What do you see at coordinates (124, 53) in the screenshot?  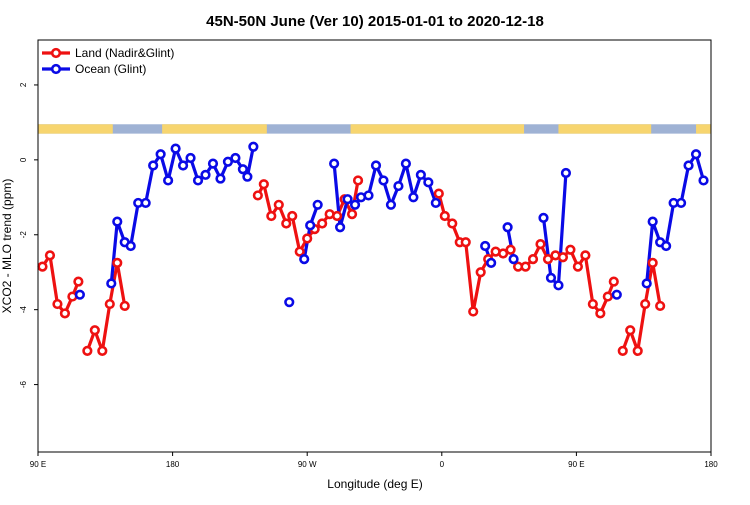 I see `land-legend-label: Land (Nadir&Glint)` at bounding box center [124, 53].